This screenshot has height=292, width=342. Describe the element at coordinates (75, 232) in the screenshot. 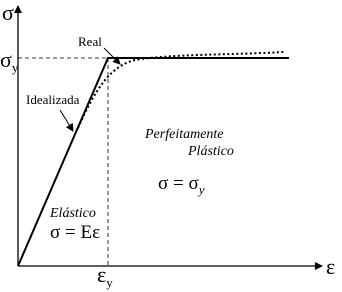

I see `elastic-equation: σ = Eε` at that location.